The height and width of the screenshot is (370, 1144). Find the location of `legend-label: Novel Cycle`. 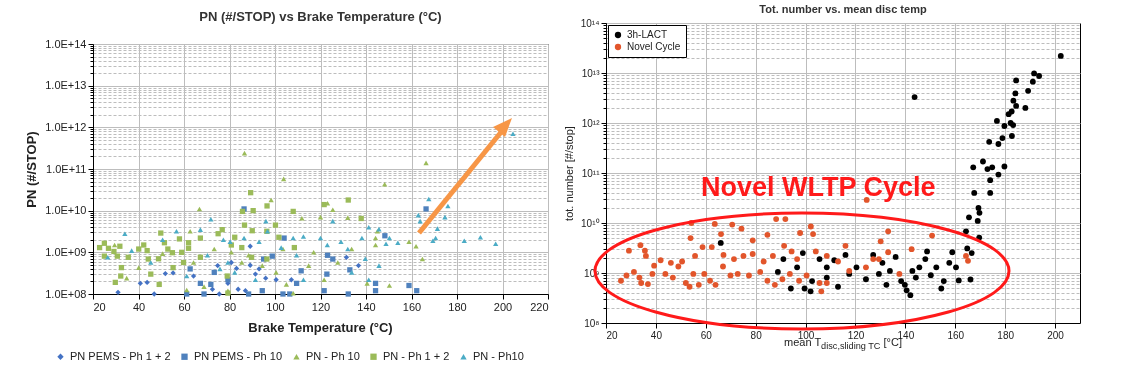

legend-label: Novel Cycle is located at coordinates (654, 46).